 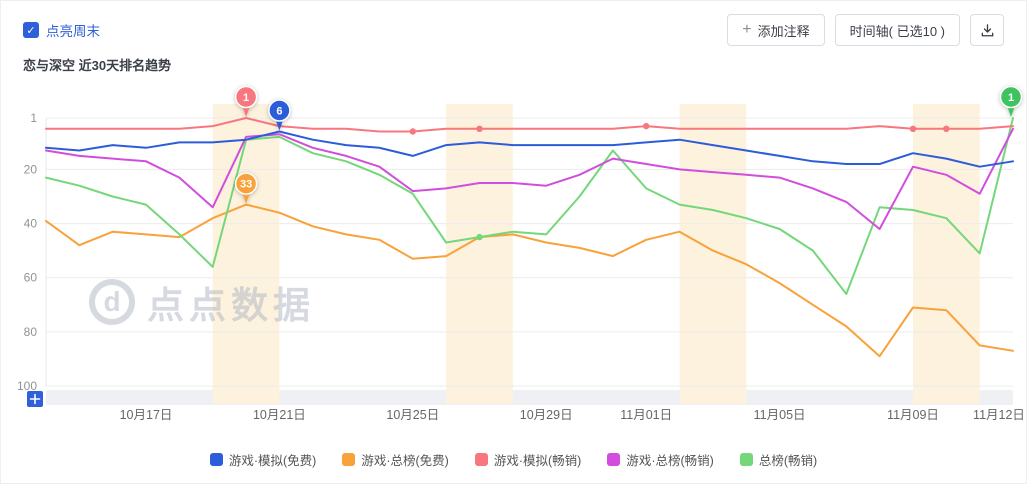 What do you see at coordinates (546, 415) in the screenshot?
I see `x-axis-label: 10月29日` at bounding box center [546, 415].